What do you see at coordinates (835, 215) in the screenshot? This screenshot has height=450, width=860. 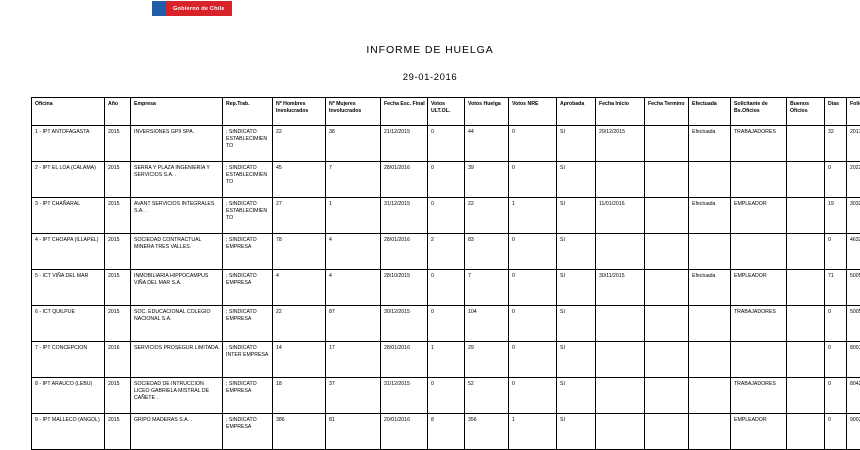 I see `cell-dias: 19` at bounding box center [835, 215].